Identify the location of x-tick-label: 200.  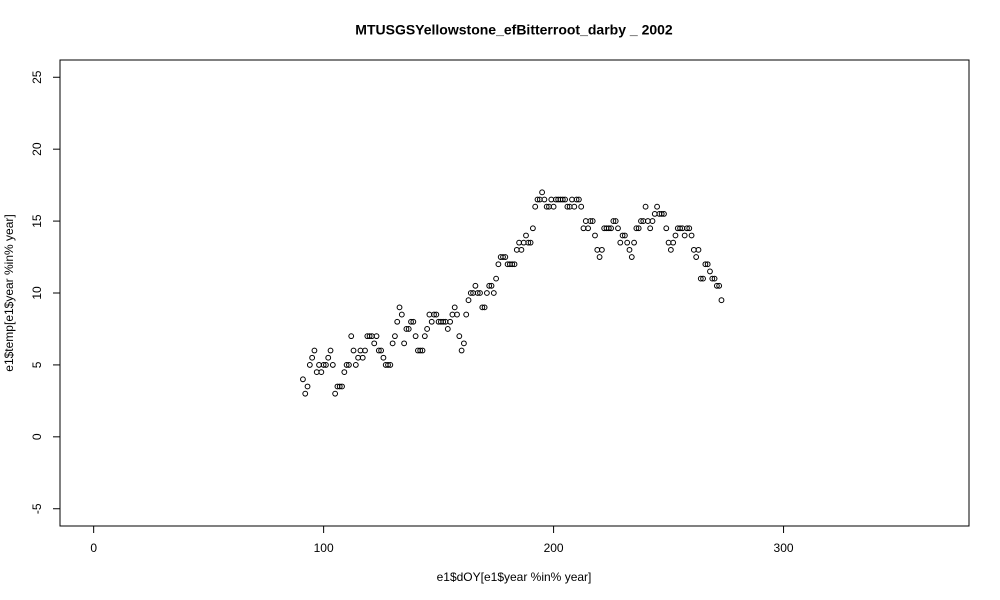
(554, 548).